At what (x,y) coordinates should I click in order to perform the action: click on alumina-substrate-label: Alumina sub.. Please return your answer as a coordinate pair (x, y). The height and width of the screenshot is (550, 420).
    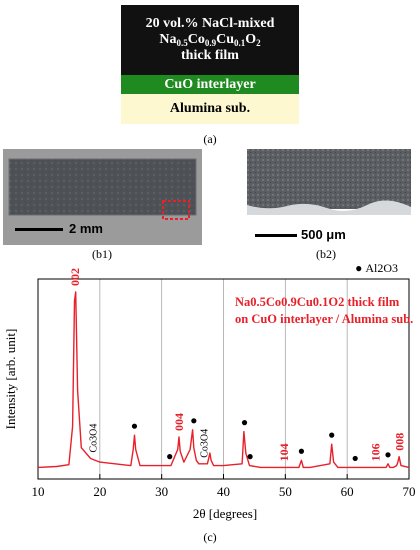
    Looking at the image, I should click on (210, 108).